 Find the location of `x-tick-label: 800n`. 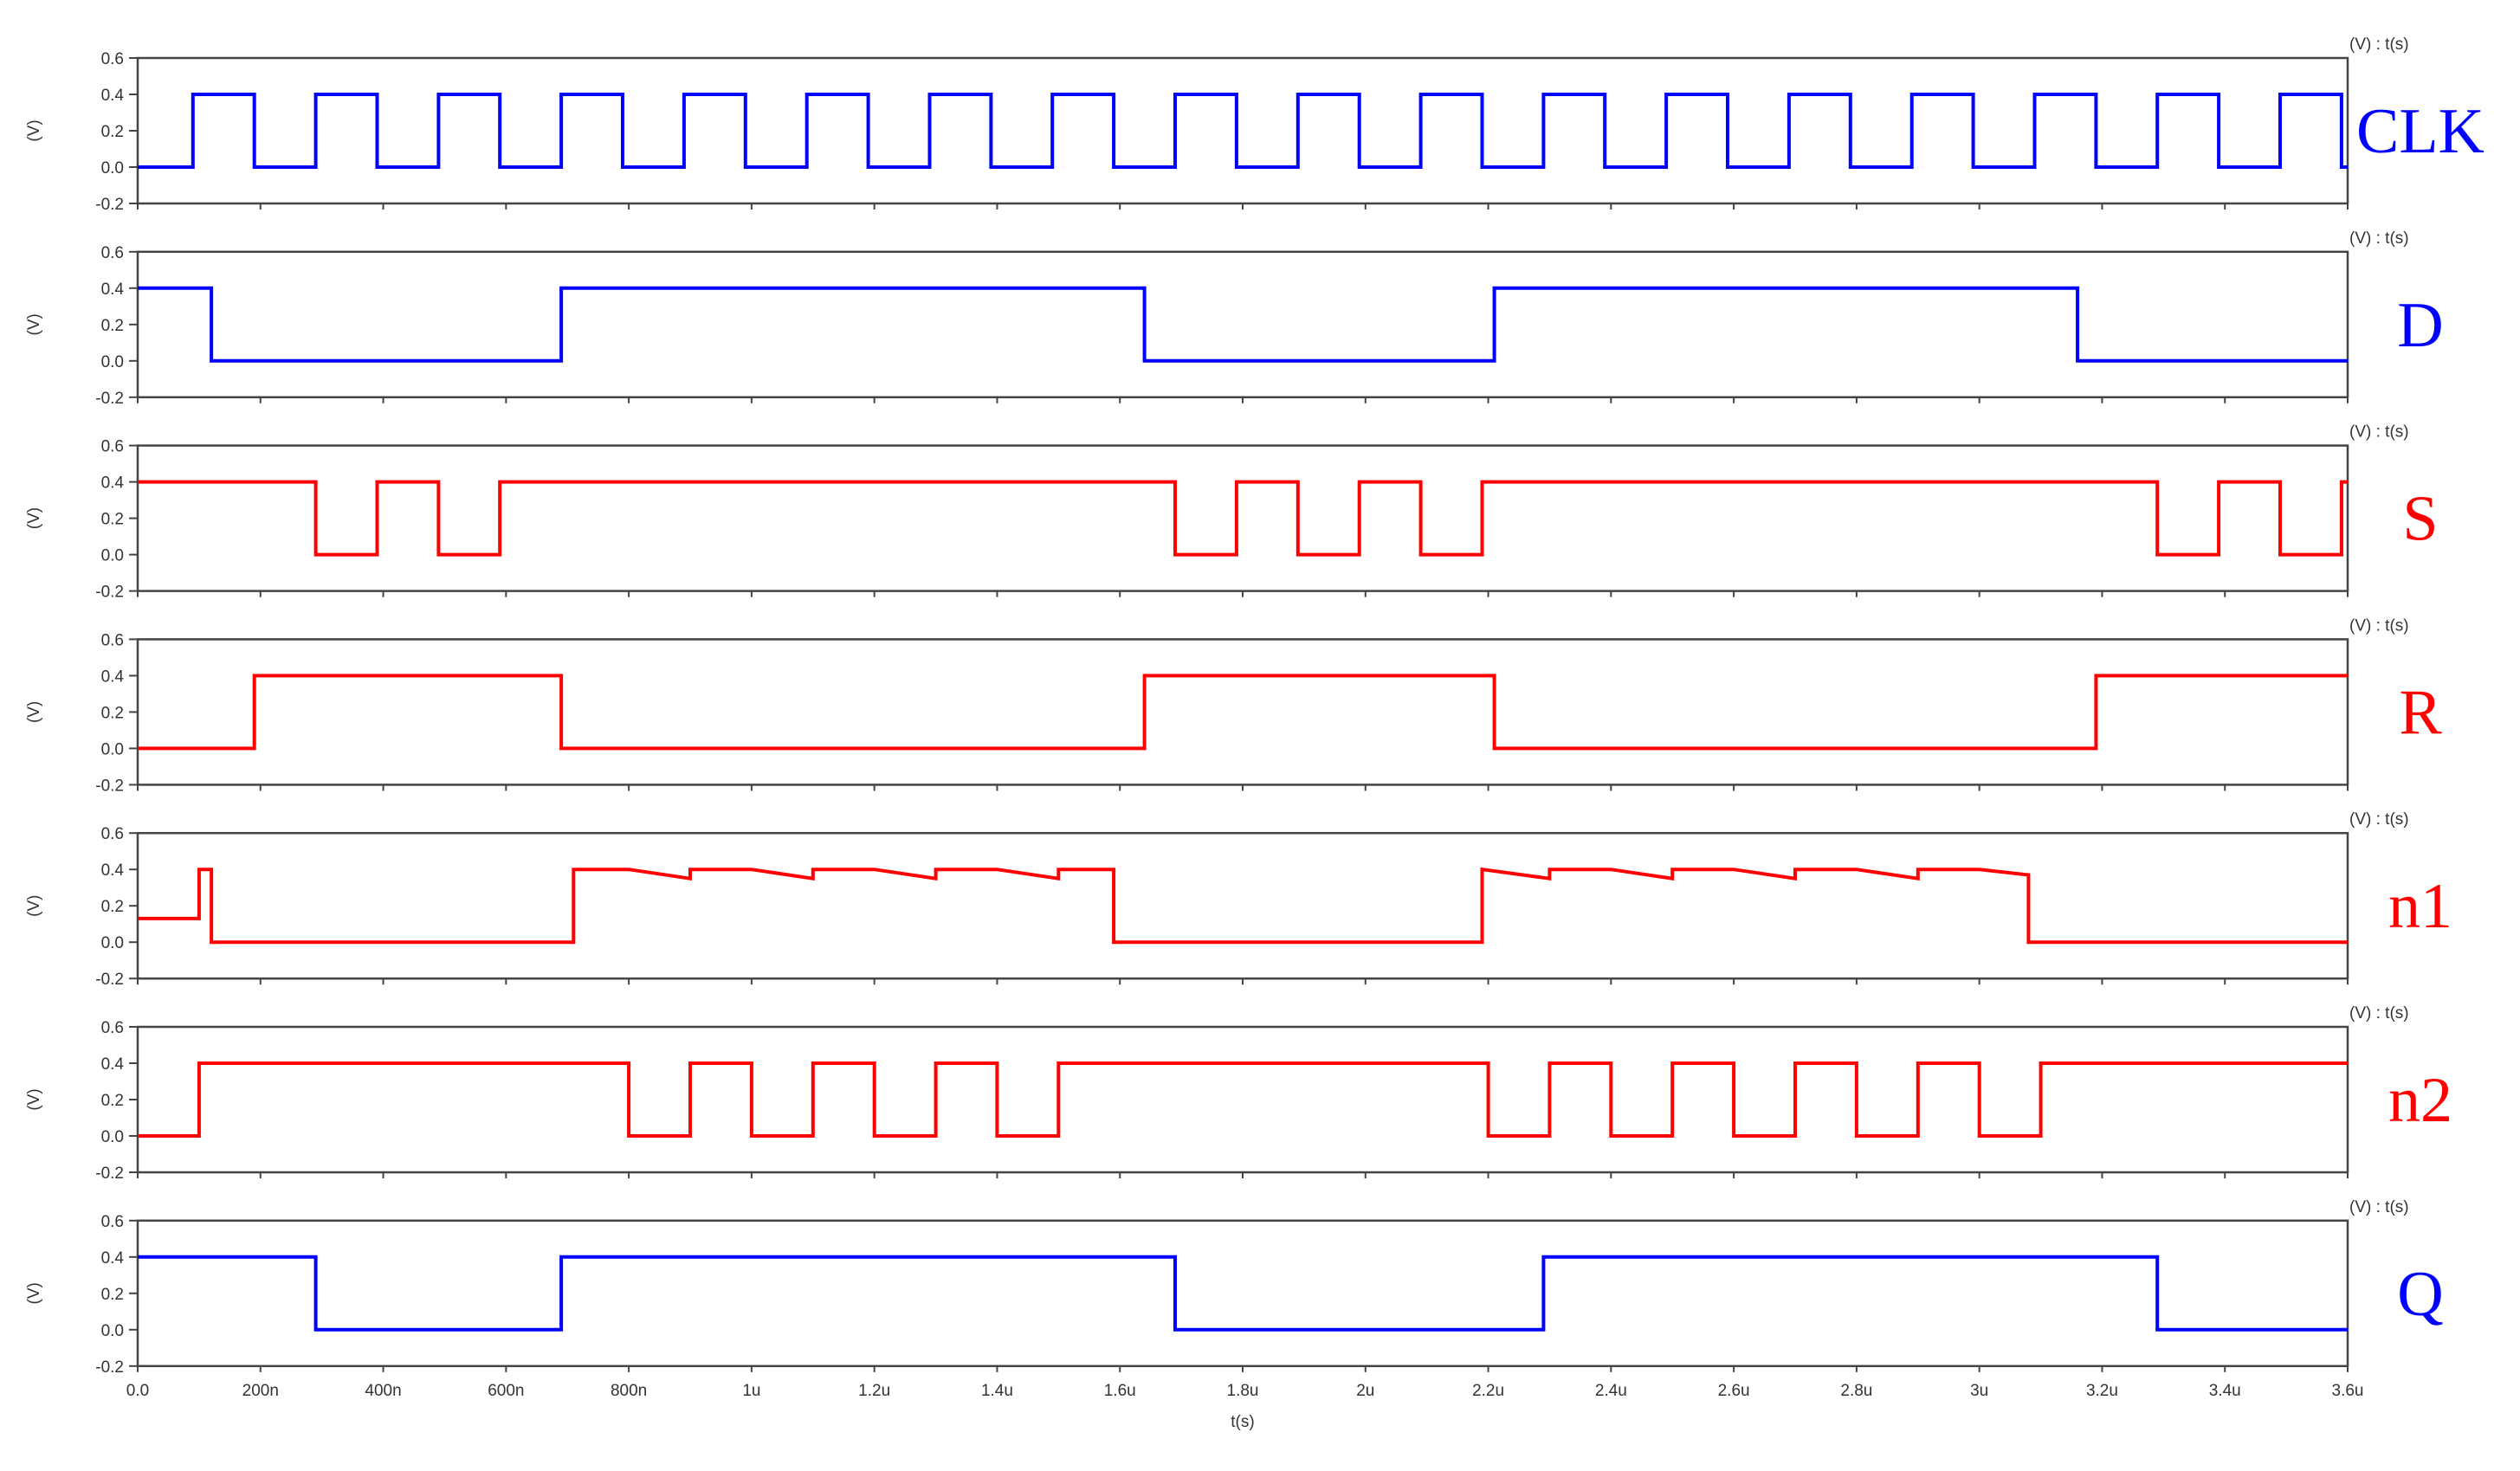

x-tick-label: 800n is located at coordinates (629, 1391).